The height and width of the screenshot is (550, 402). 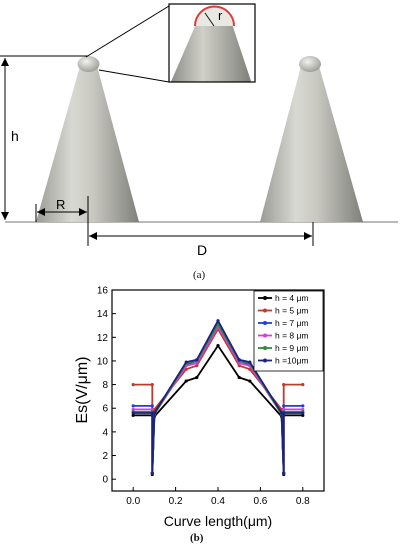 I want to click on cone-right-tip, so click(x=310, y=64).